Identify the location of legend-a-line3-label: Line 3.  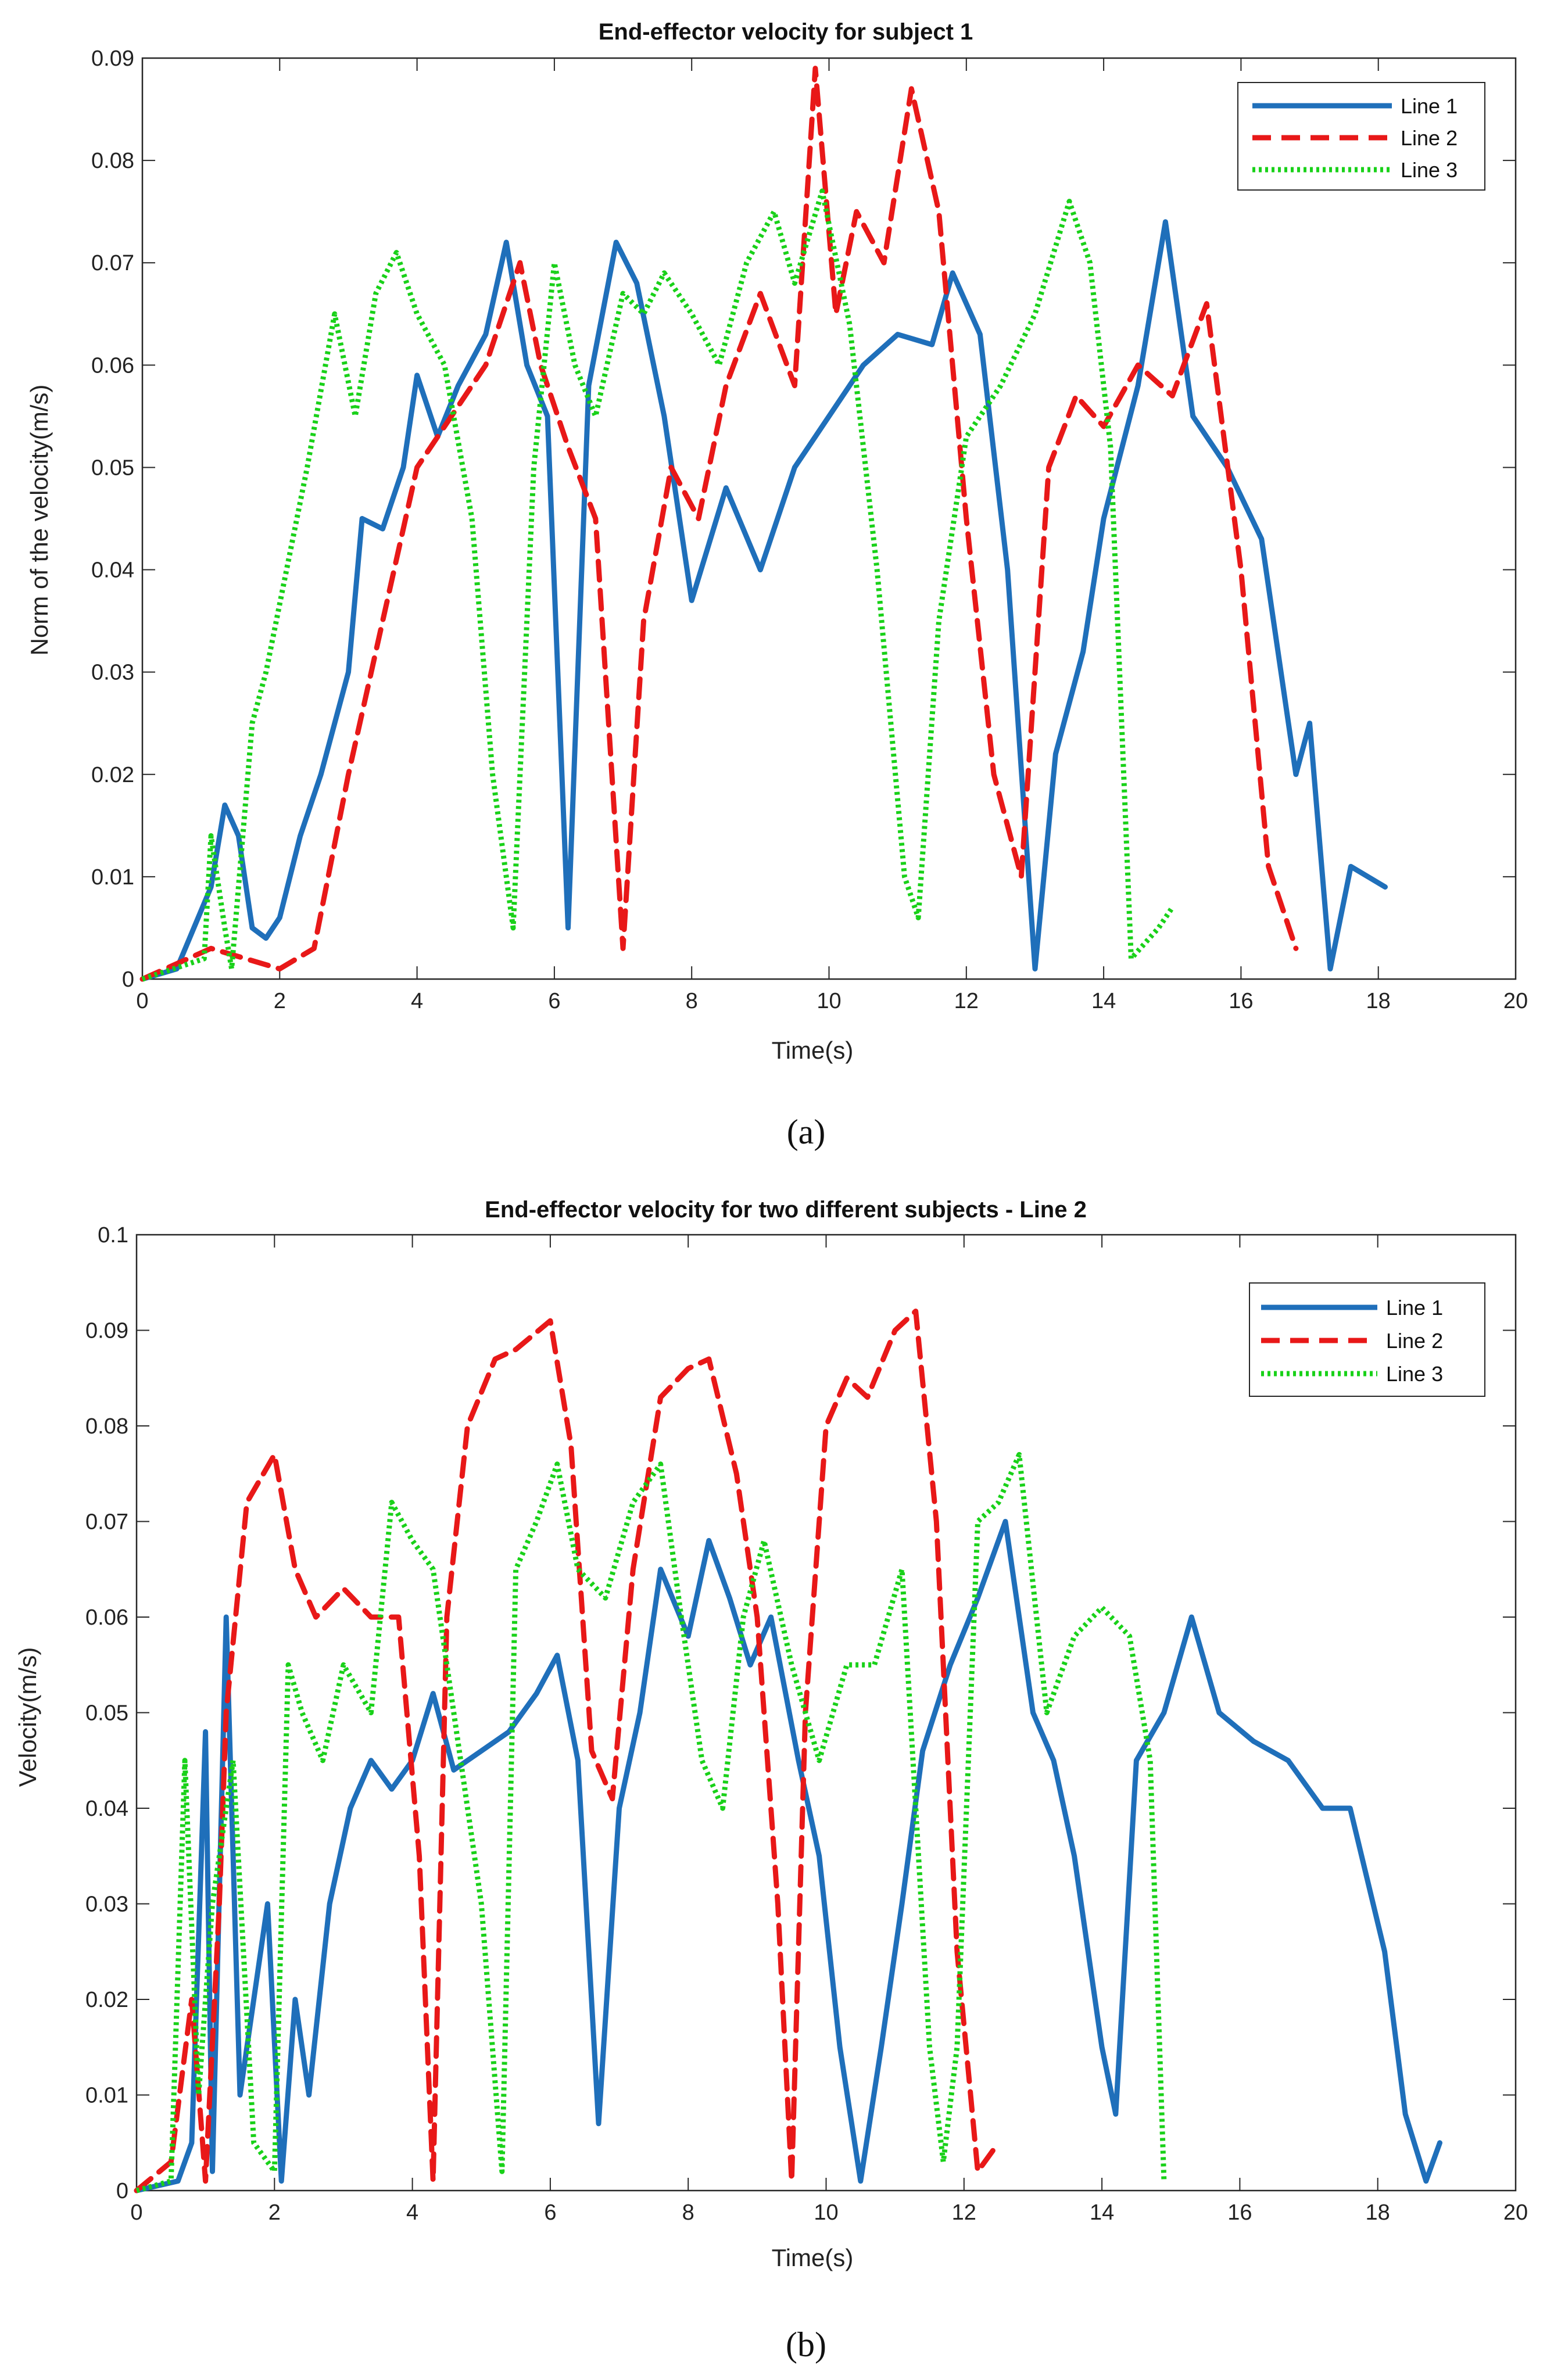
(1429, 170).